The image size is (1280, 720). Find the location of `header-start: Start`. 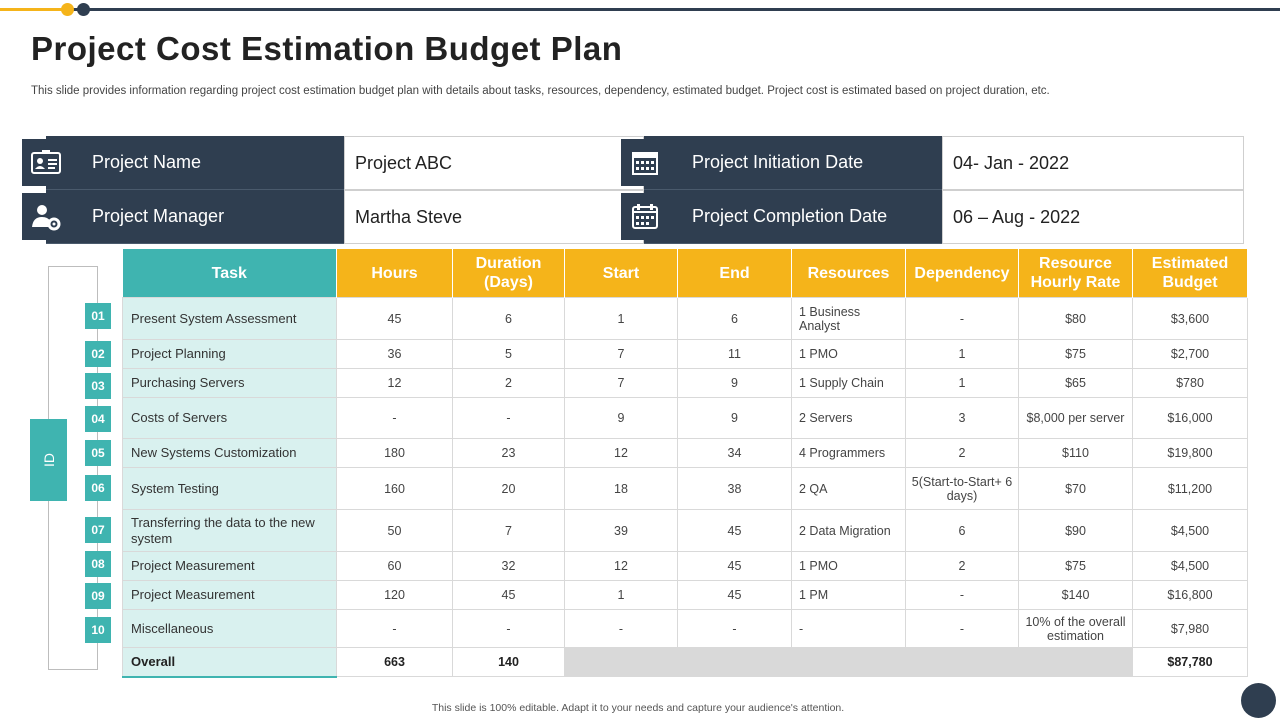

header-start: Start is located at coordinates (621, 273).